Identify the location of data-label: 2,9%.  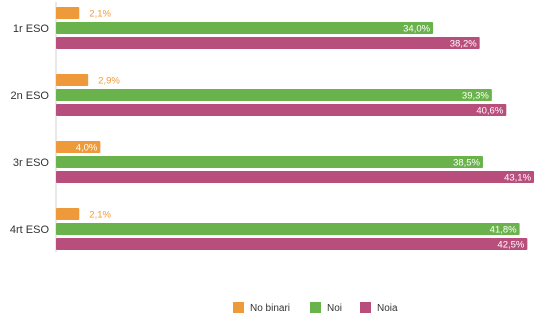
(109, 81).